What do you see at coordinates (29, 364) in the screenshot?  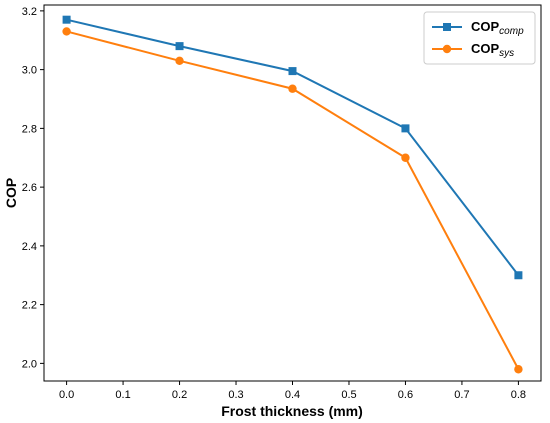 I see `y-tick-label: 2.0` at bounding box center [29, 364].